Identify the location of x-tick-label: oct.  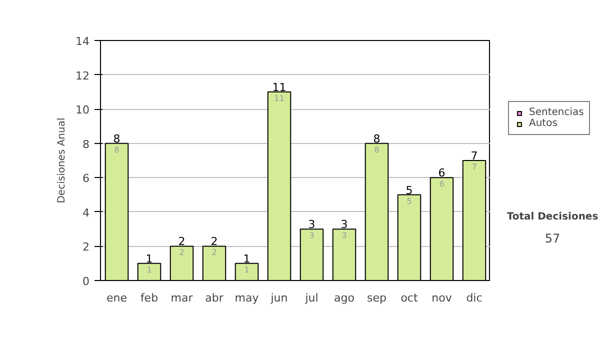
(409, 298).